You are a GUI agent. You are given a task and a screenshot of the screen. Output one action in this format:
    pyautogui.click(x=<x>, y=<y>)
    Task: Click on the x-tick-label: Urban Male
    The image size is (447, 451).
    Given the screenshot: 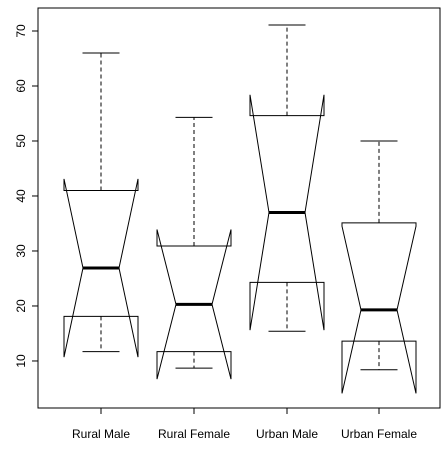 What is the action you would take?
    pyautogui.click(x=287, y=434)
    